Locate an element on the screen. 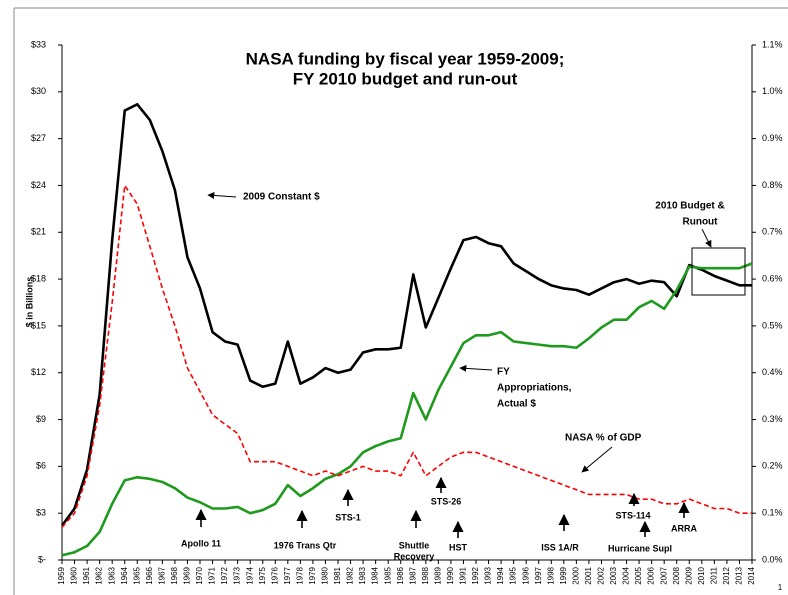 The image size is (788, 595). annotation: STS-26 is located at coordinates (446, 501).